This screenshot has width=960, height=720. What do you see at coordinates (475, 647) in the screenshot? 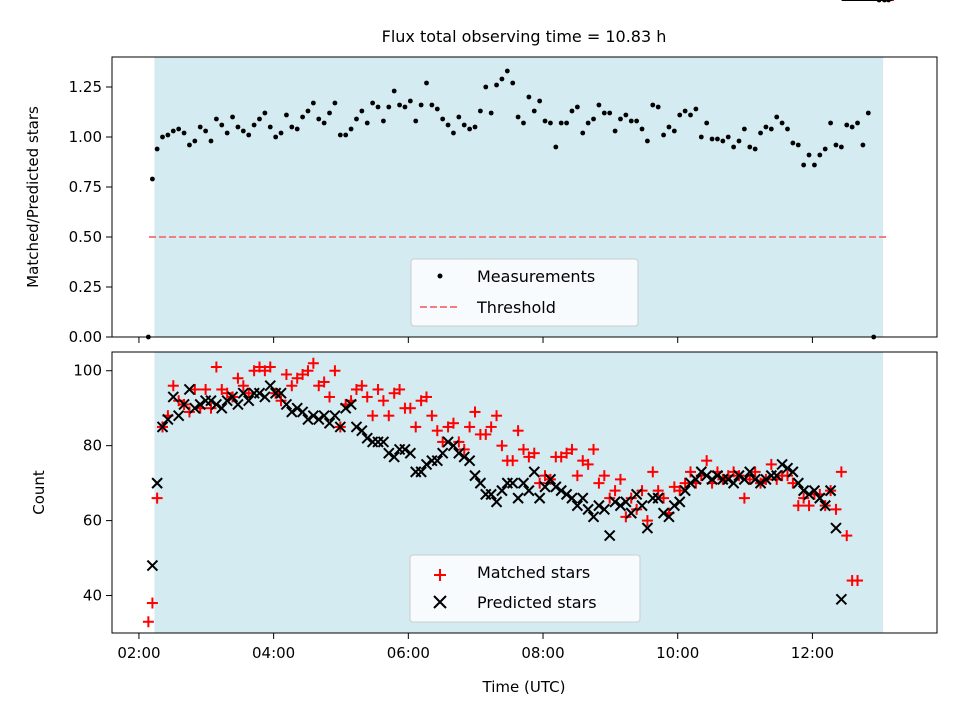
I see `bottom-x-ticks: 02:00 04:00 06:00 08:00 10:00 12:00` at bounding box center [475, 647].